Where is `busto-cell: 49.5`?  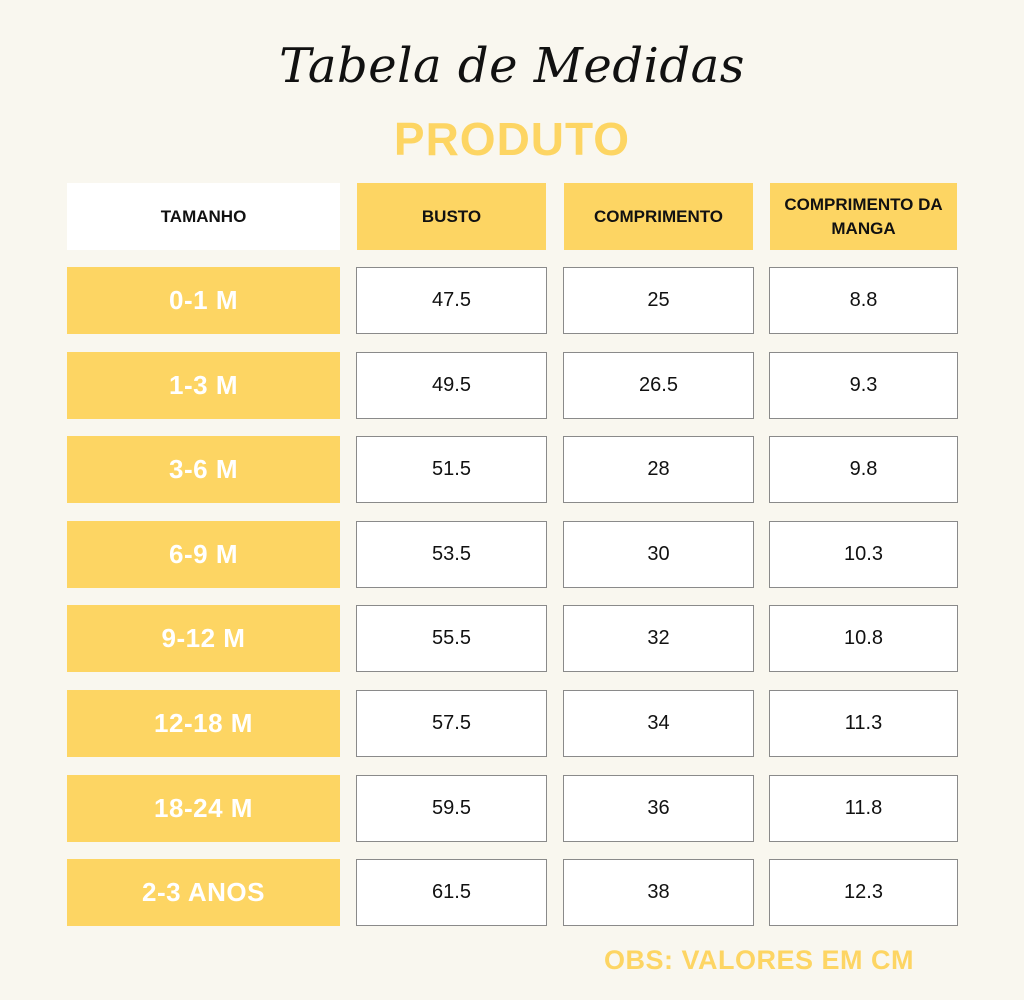 busto-cell: 49.5 is located at coordinates (451, 385).